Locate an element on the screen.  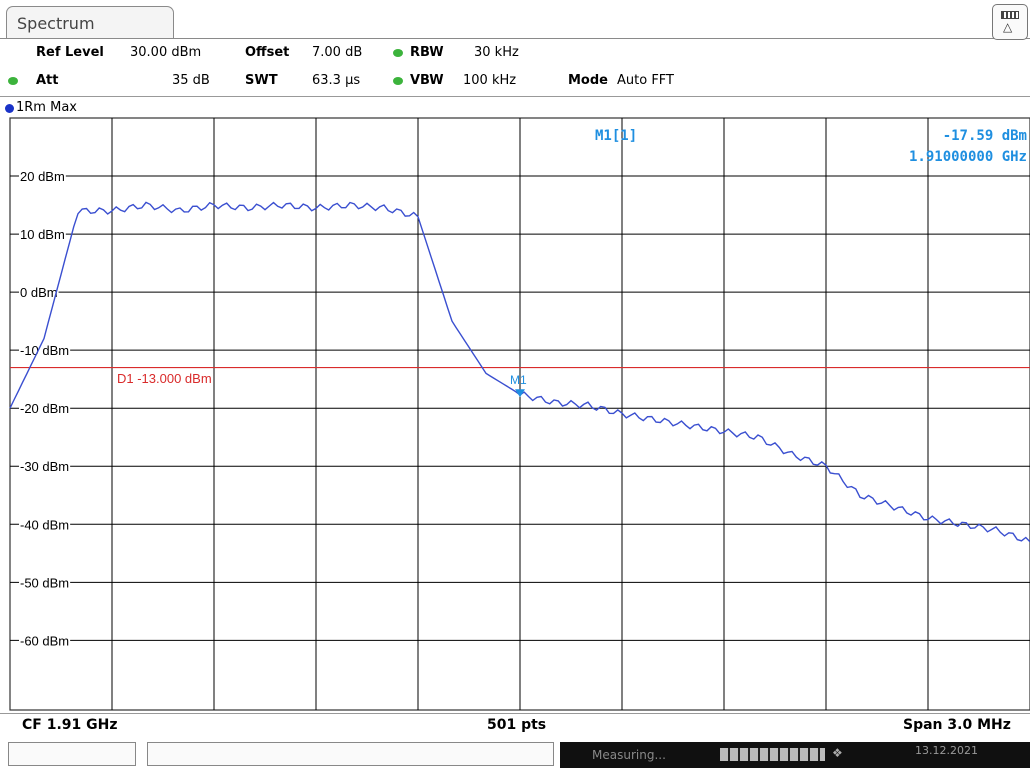
att-coupled-indicator is located at coordinates (13, 81).